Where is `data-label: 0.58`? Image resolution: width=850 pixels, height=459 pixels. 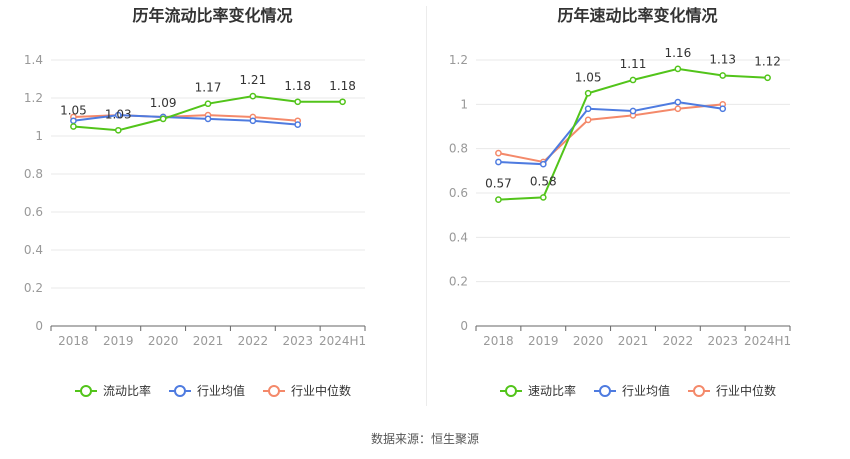 data-label: 0.58 is located at coordinates (543, 181).